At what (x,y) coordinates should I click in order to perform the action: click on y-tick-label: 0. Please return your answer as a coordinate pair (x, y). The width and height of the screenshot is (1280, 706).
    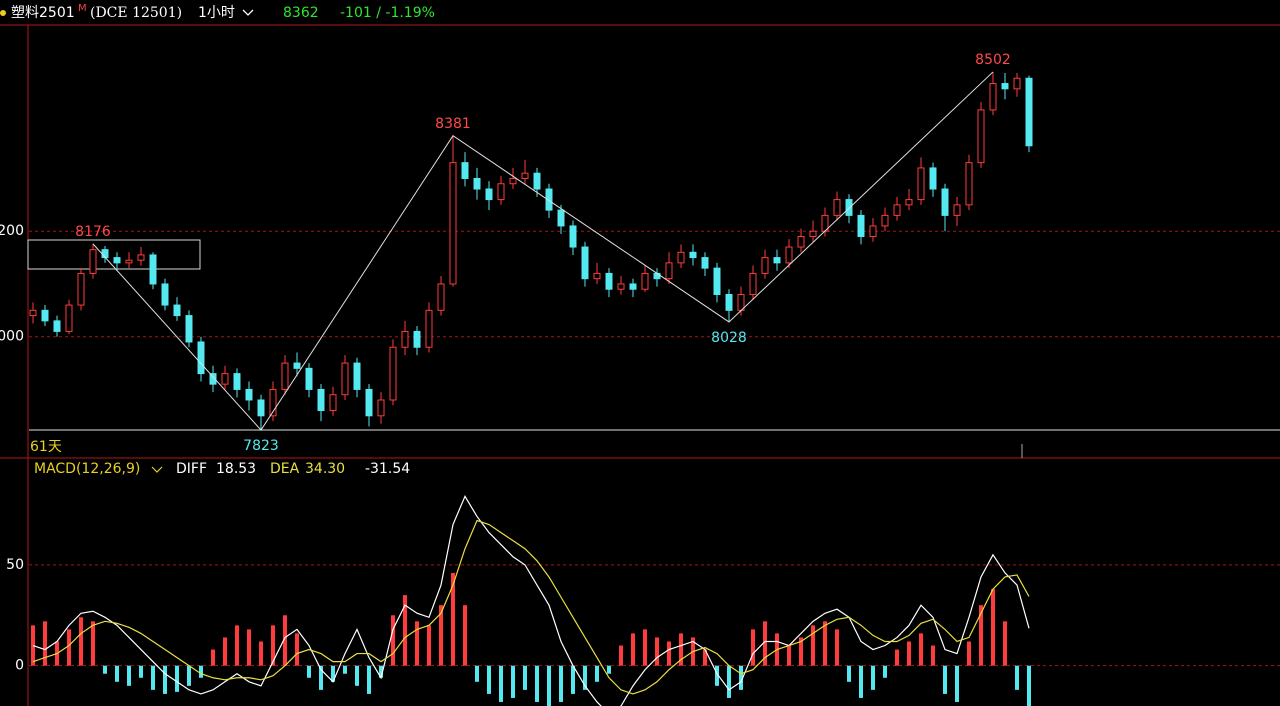
    Looking at the image, I should click on (19, 666).